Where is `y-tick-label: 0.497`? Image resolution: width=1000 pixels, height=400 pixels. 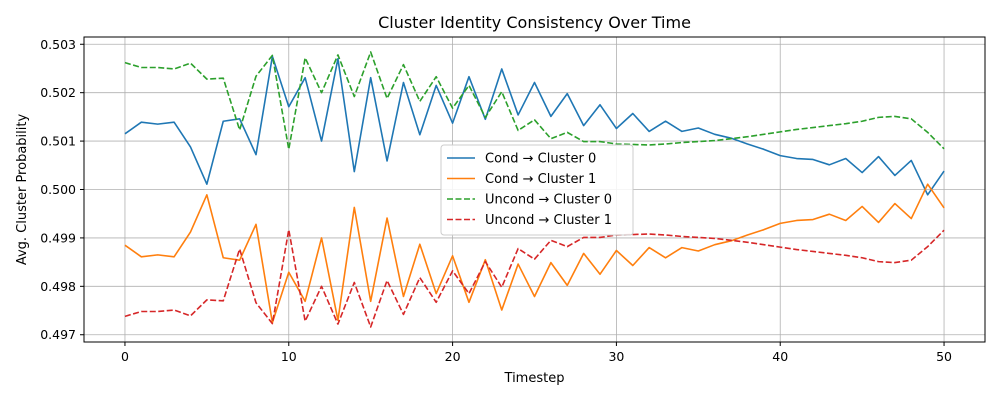
y-tick-label: 0.497 is located at coordinates (58, 334).